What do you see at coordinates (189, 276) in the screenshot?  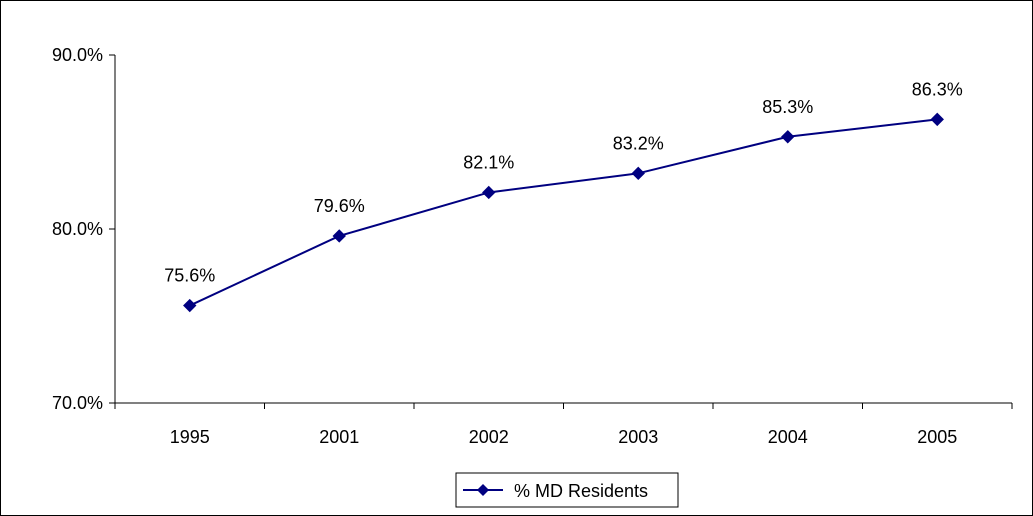 I see `data-label: 75.6%` at bounding box center [189, 276].